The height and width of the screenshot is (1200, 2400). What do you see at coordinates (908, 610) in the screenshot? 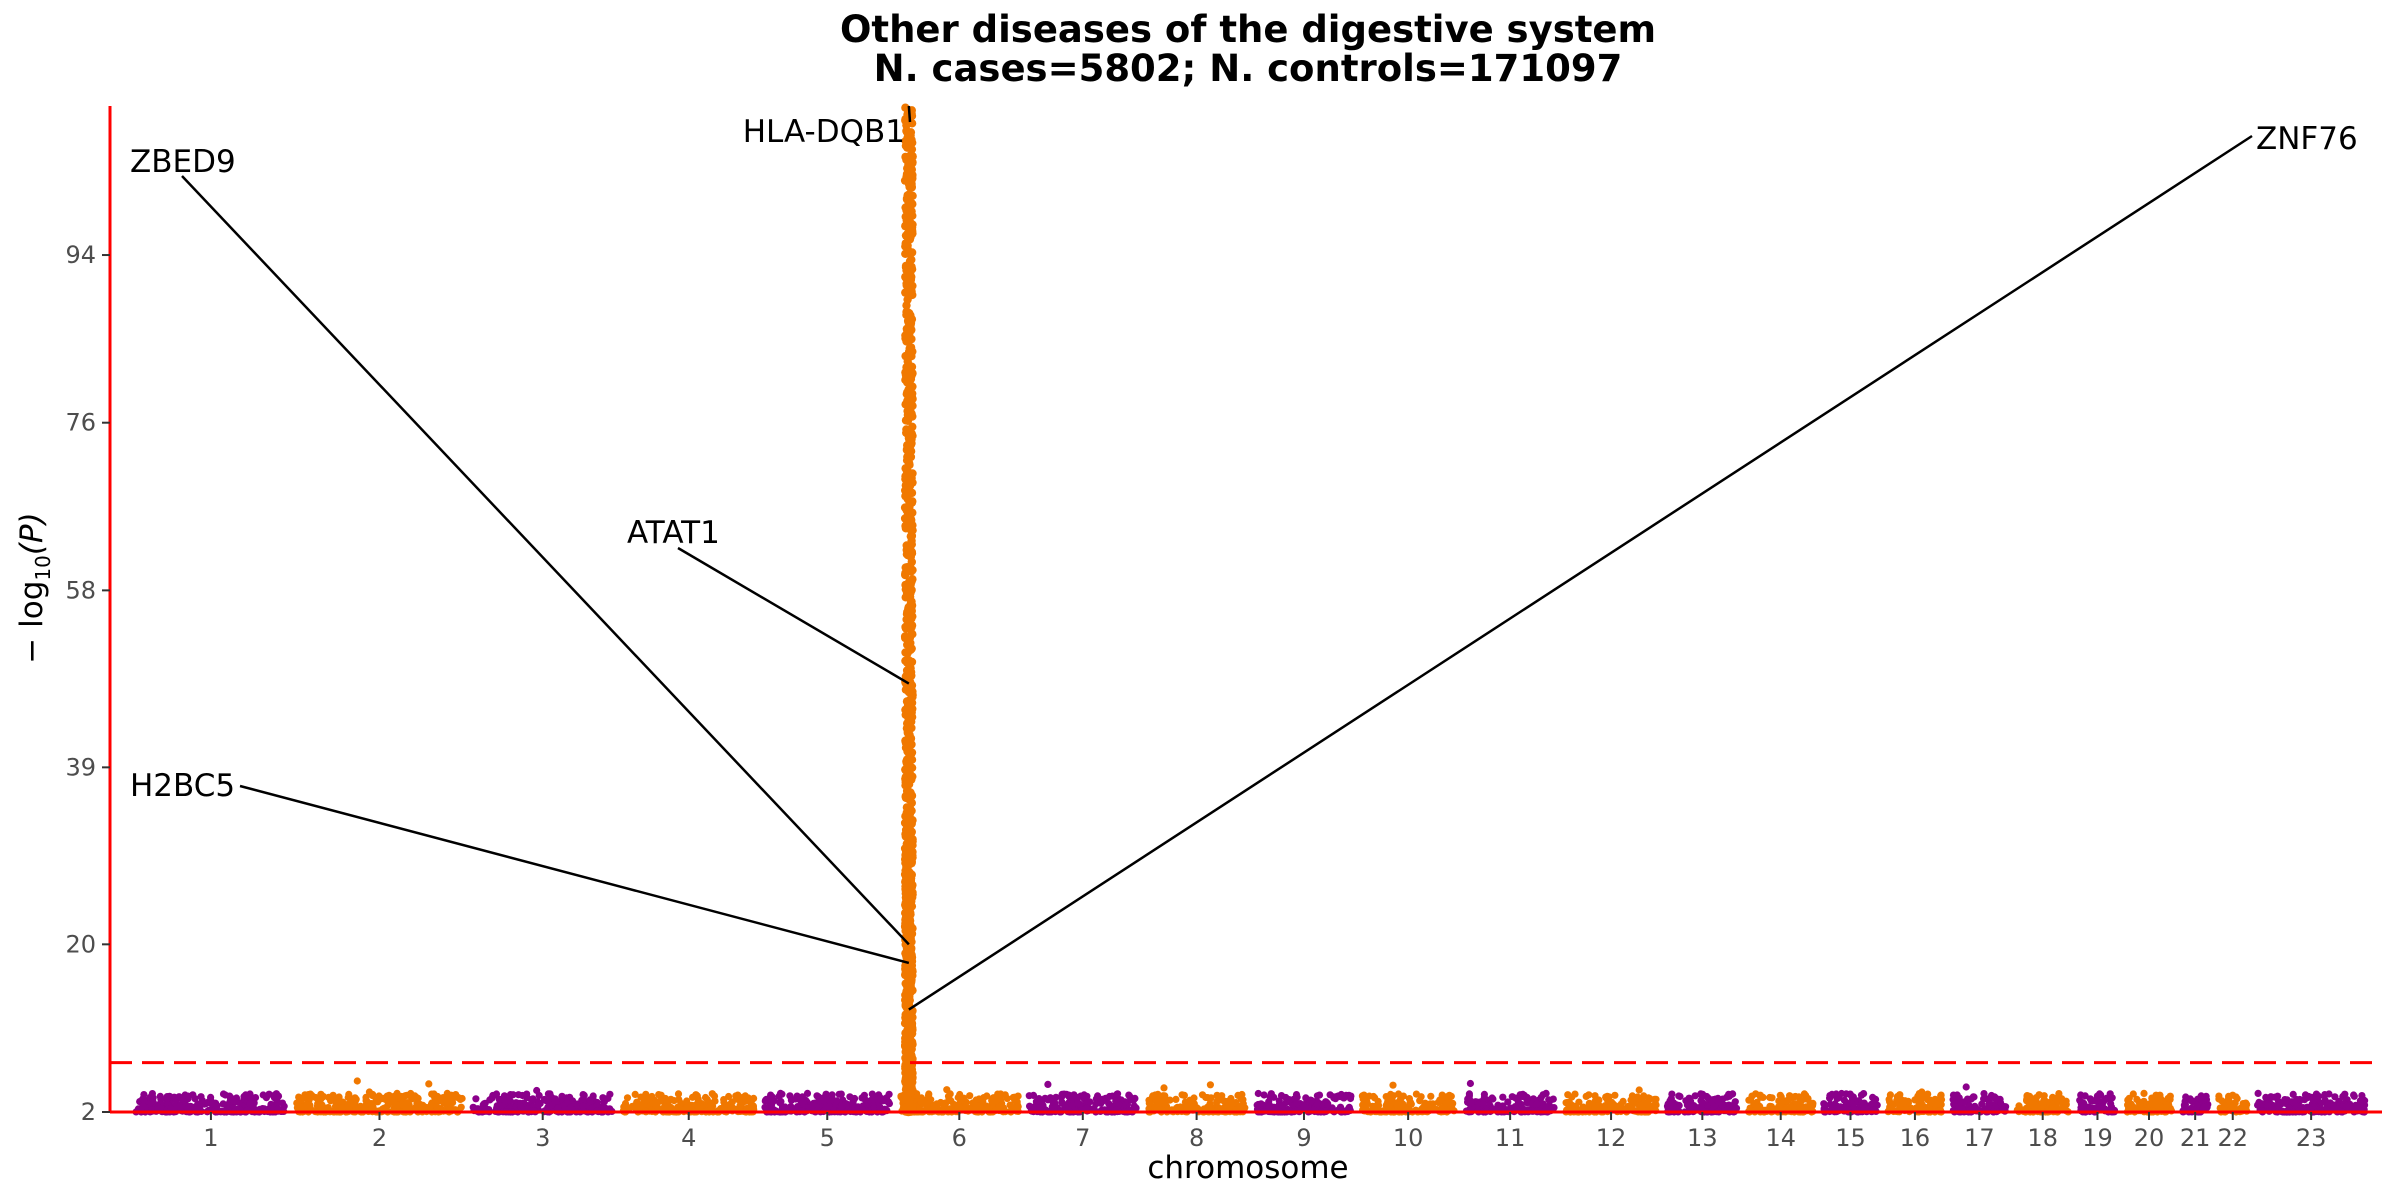
I see `peak-layer` at bounding box center [908, 610].